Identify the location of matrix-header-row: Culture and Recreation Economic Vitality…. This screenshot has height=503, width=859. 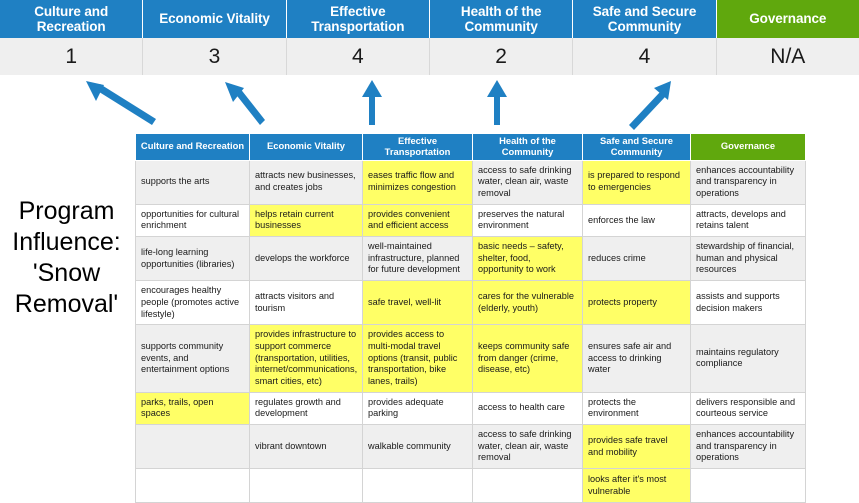
(470, 147).